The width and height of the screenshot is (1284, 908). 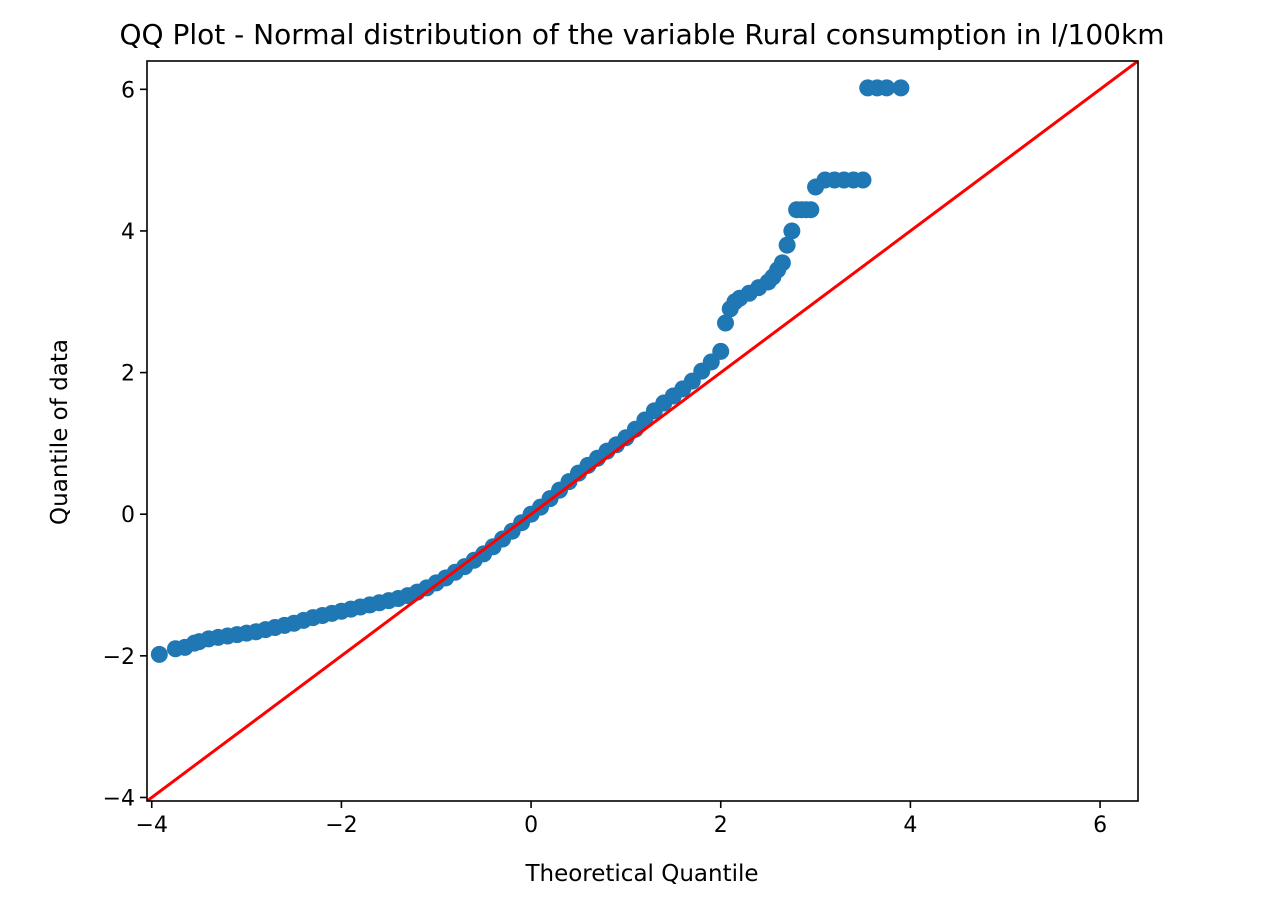 What do you see at coordinates (119, 657) in the screenshot?
I see `y-tick-label: −2` at bounding box center [119, 657].